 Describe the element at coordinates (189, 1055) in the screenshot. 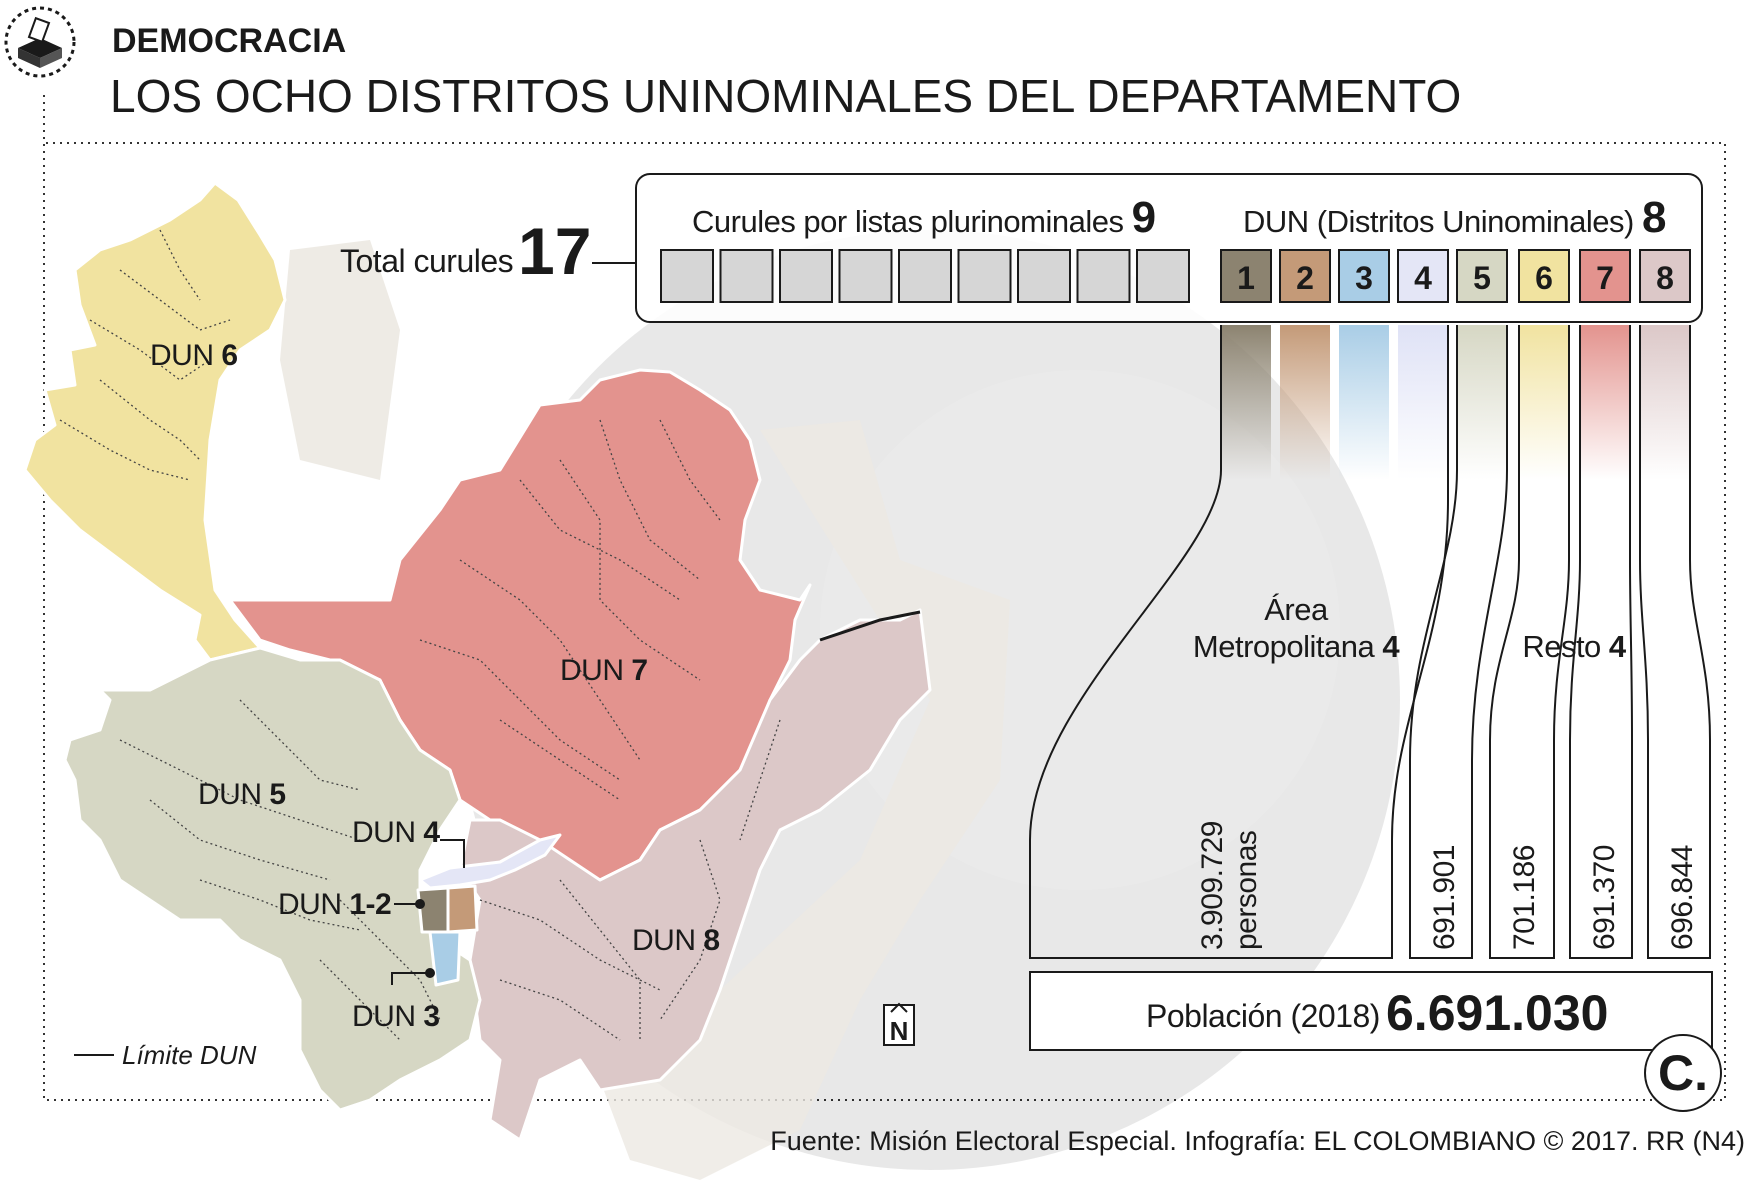

I see `legend-label: Límite DUN` at that location.